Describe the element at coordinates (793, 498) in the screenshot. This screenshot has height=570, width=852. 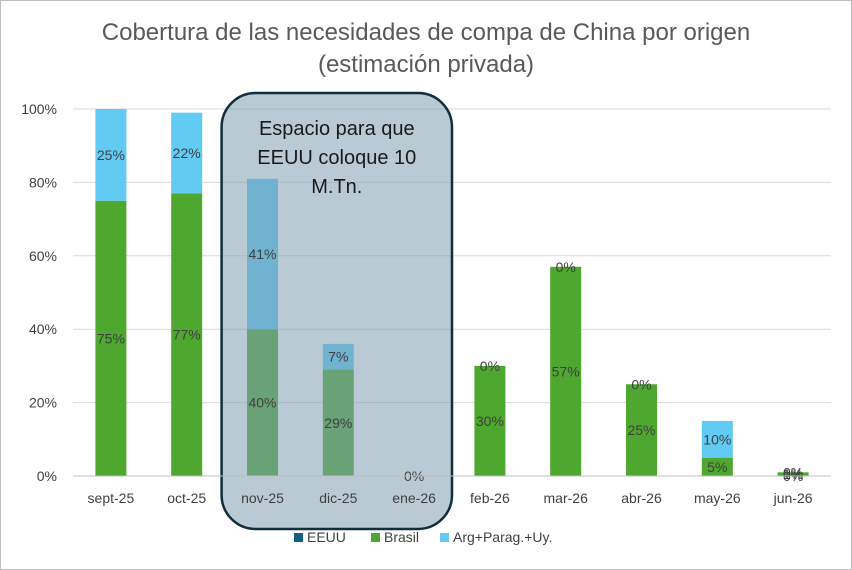
I see `x-tick-label: jun-26` at that location.